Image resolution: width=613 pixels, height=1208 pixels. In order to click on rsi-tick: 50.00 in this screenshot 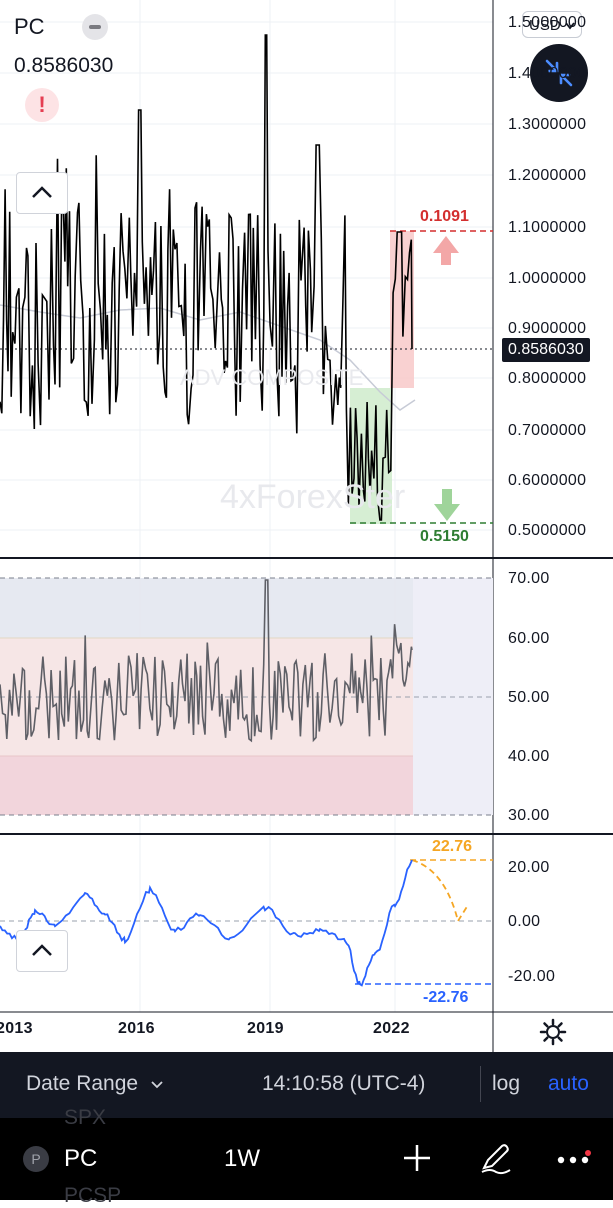, I will do `click(529, 697)`.